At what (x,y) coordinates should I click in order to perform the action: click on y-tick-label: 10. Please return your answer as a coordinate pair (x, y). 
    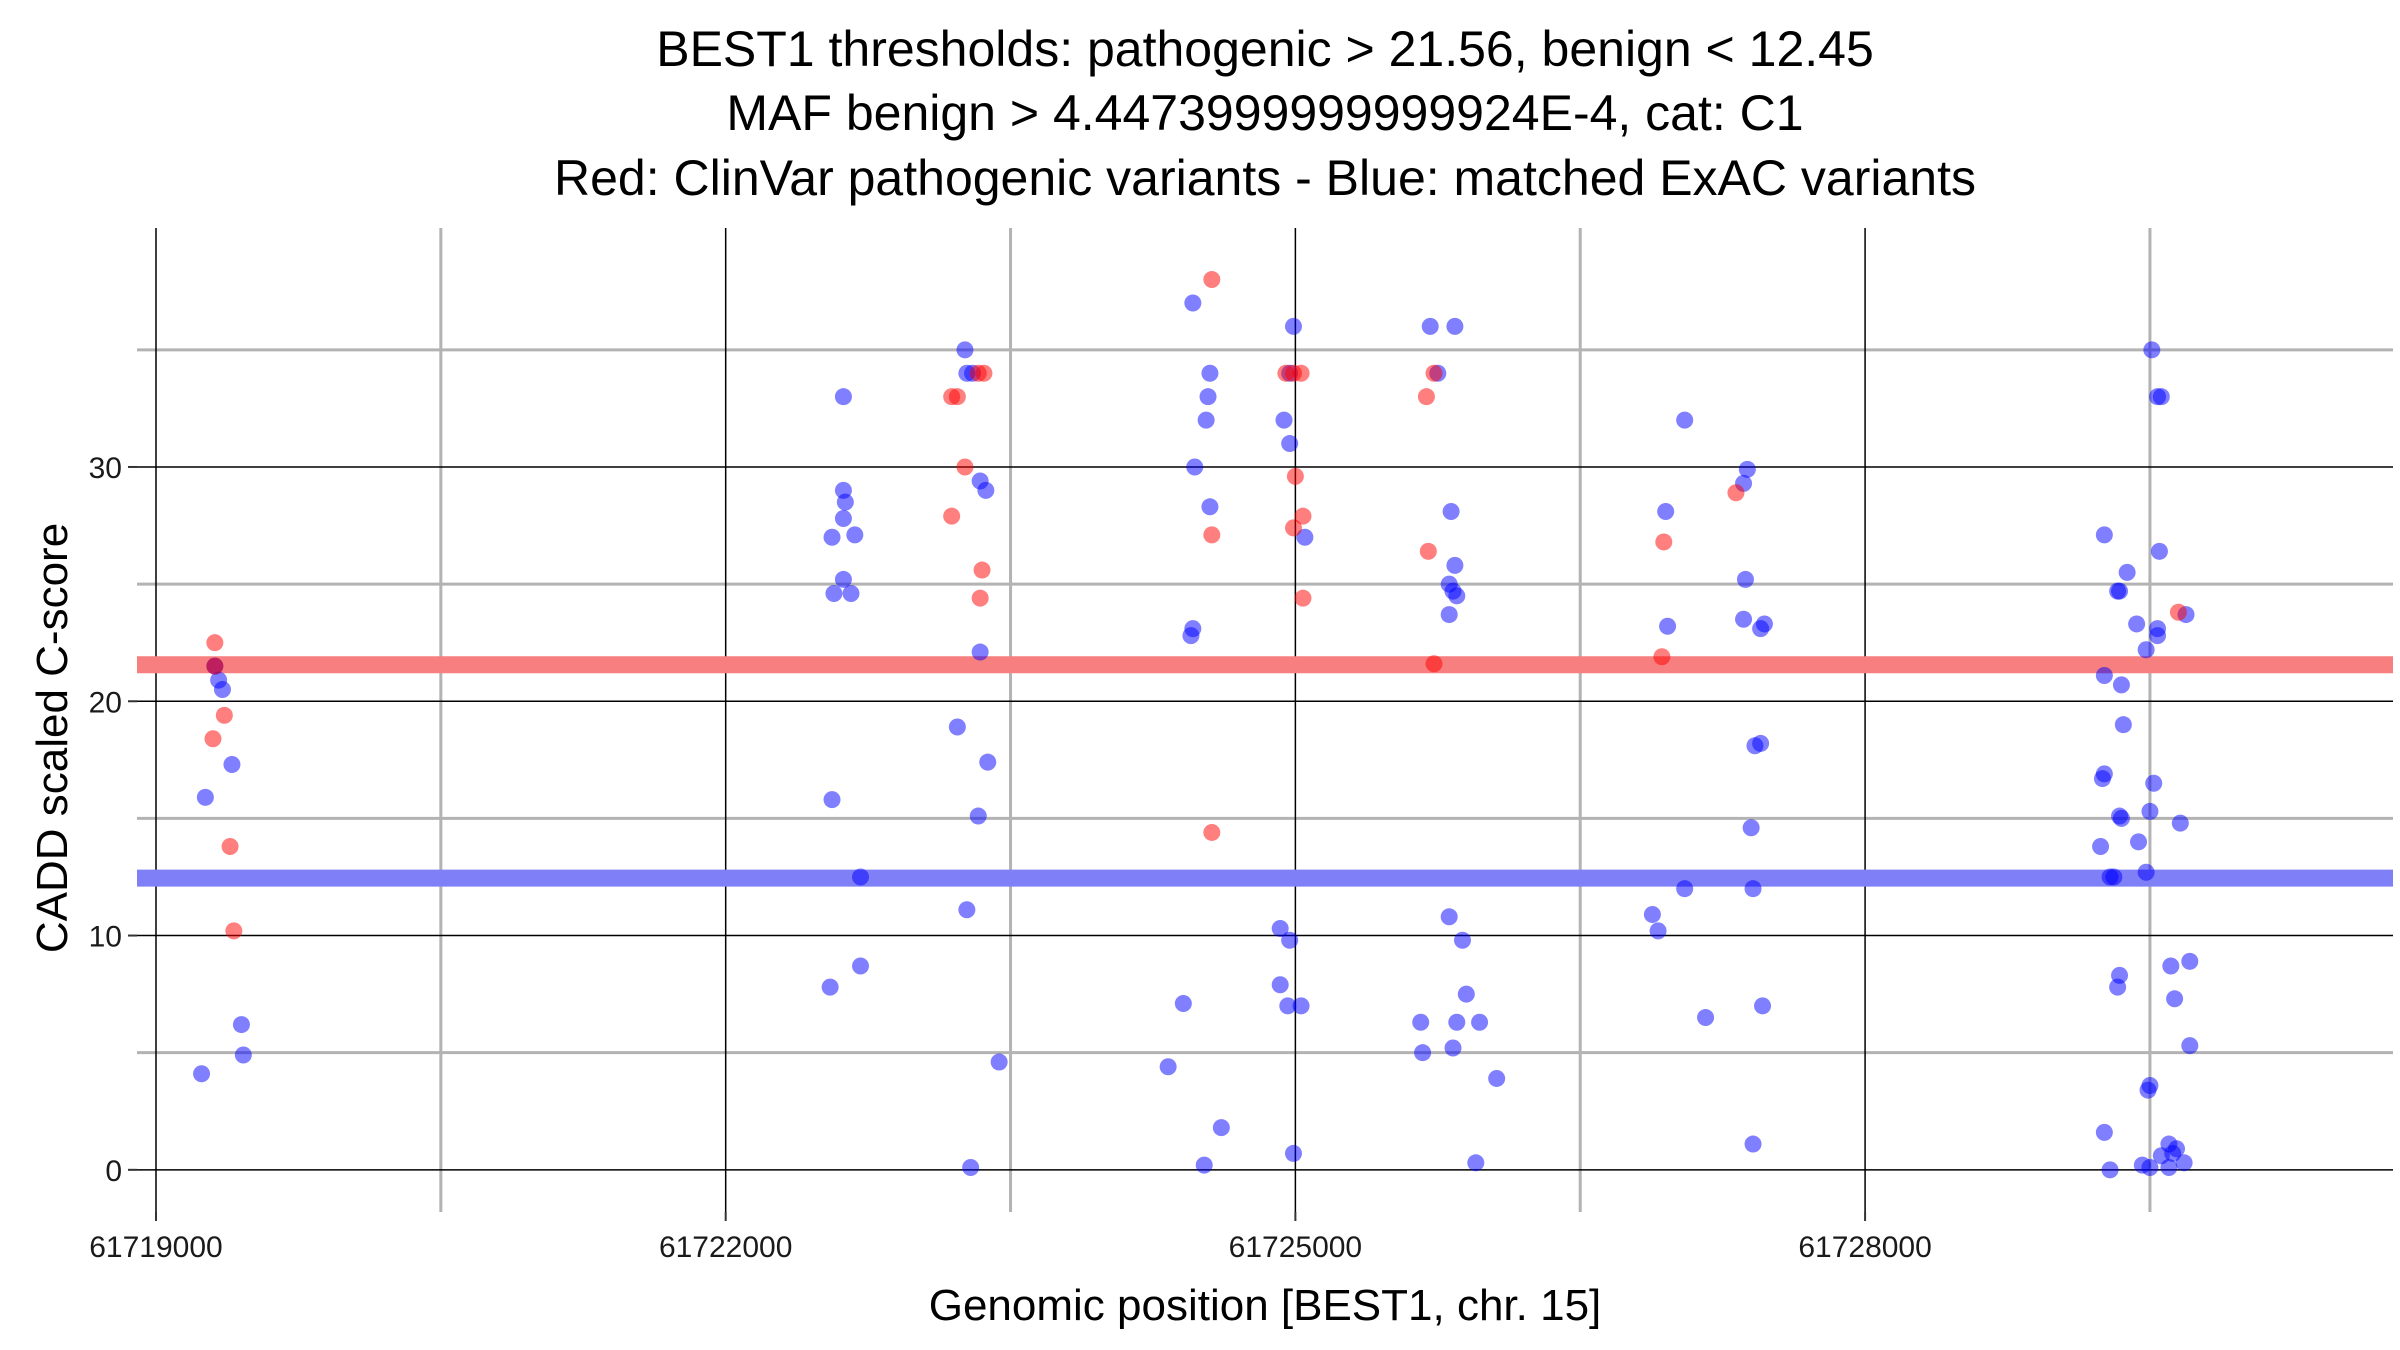
    Looking at the image, I should click on (105, 937).